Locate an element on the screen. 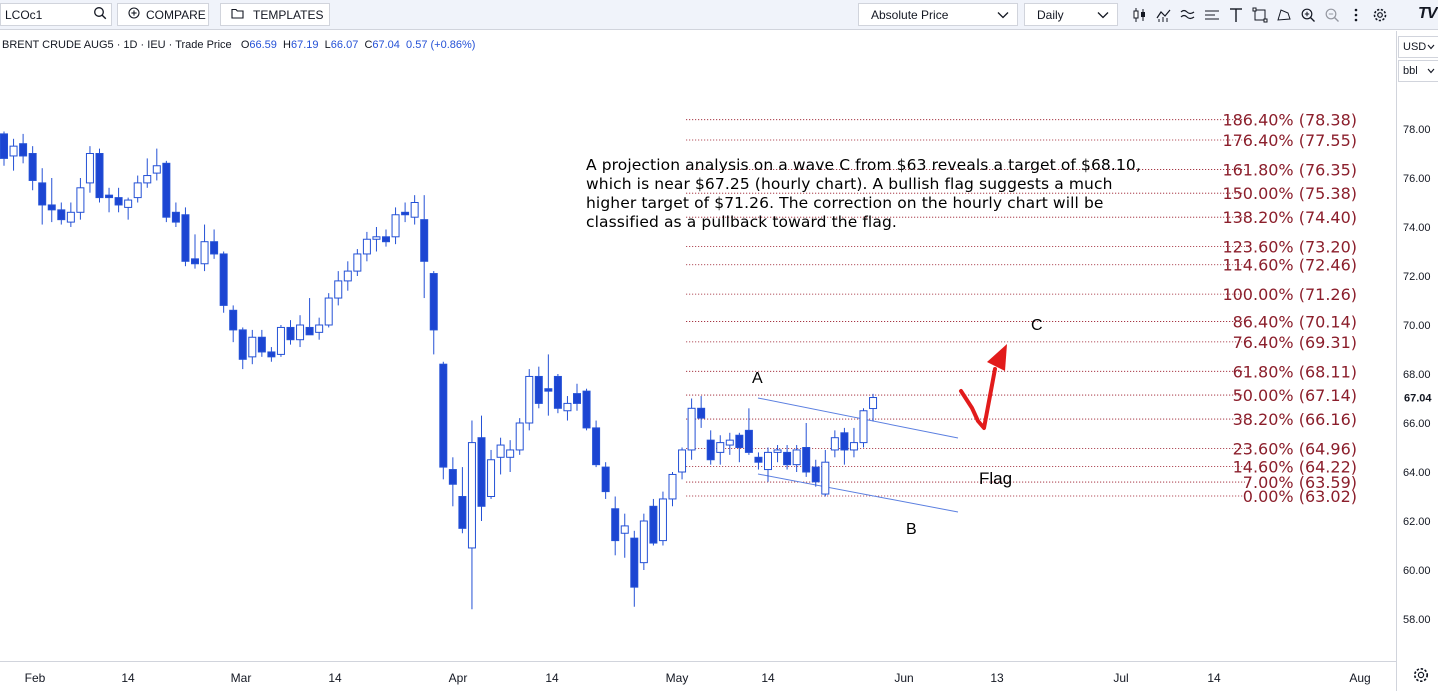 This screenshot has height=691, width=1438. horizontal-lines-icon is located at coordinates (1212, 15).